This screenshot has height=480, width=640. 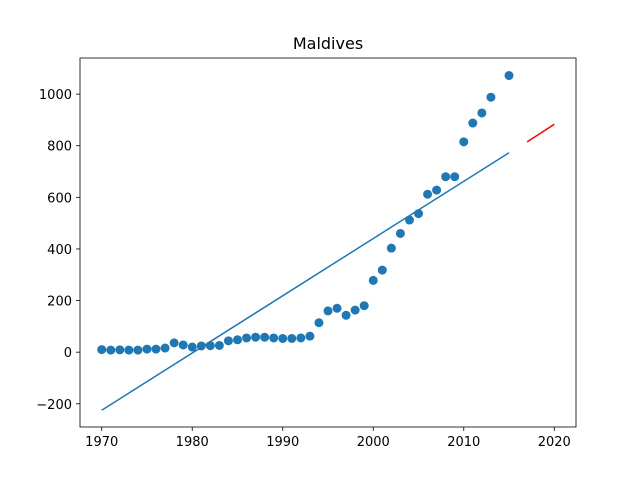 I want to click on y-tick-label: 800, so click(x=59, y=147).